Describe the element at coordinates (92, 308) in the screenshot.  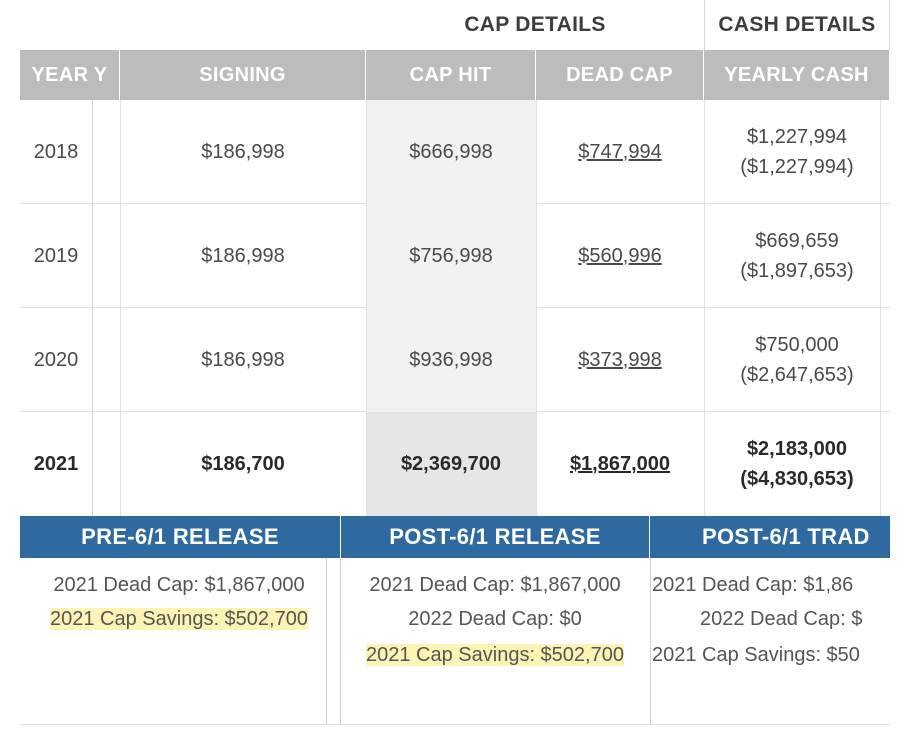
I see `year-column-divider` at that location.